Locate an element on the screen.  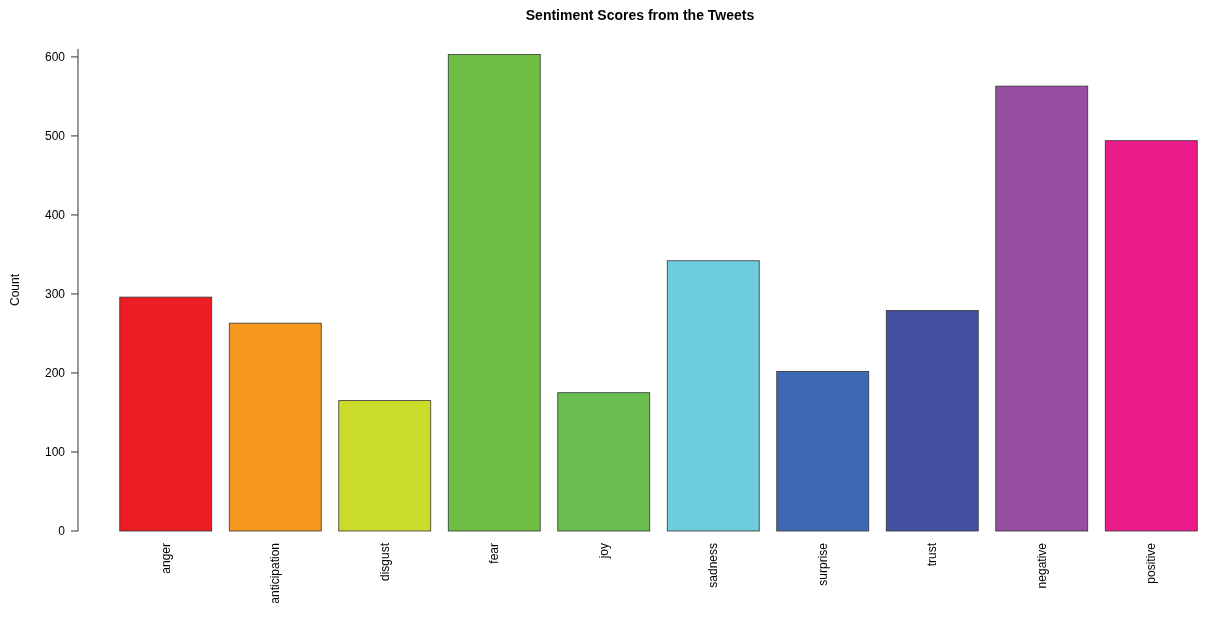
x-tick-label: disgust is located at coordinates (384, 562).